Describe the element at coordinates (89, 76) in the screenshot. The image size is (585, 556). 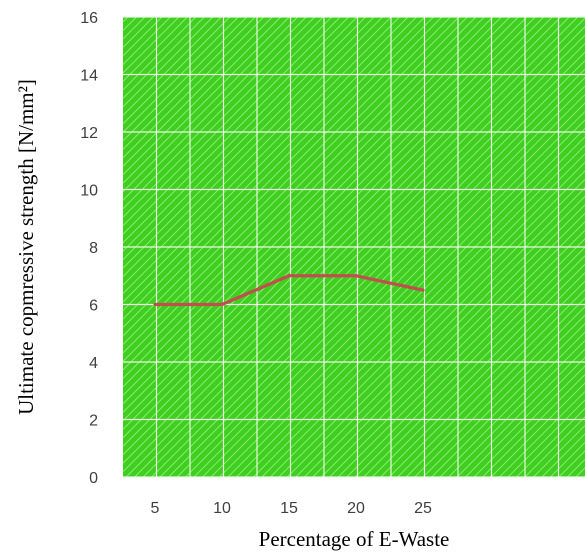
I see `y-tick-label: 14` at that location.